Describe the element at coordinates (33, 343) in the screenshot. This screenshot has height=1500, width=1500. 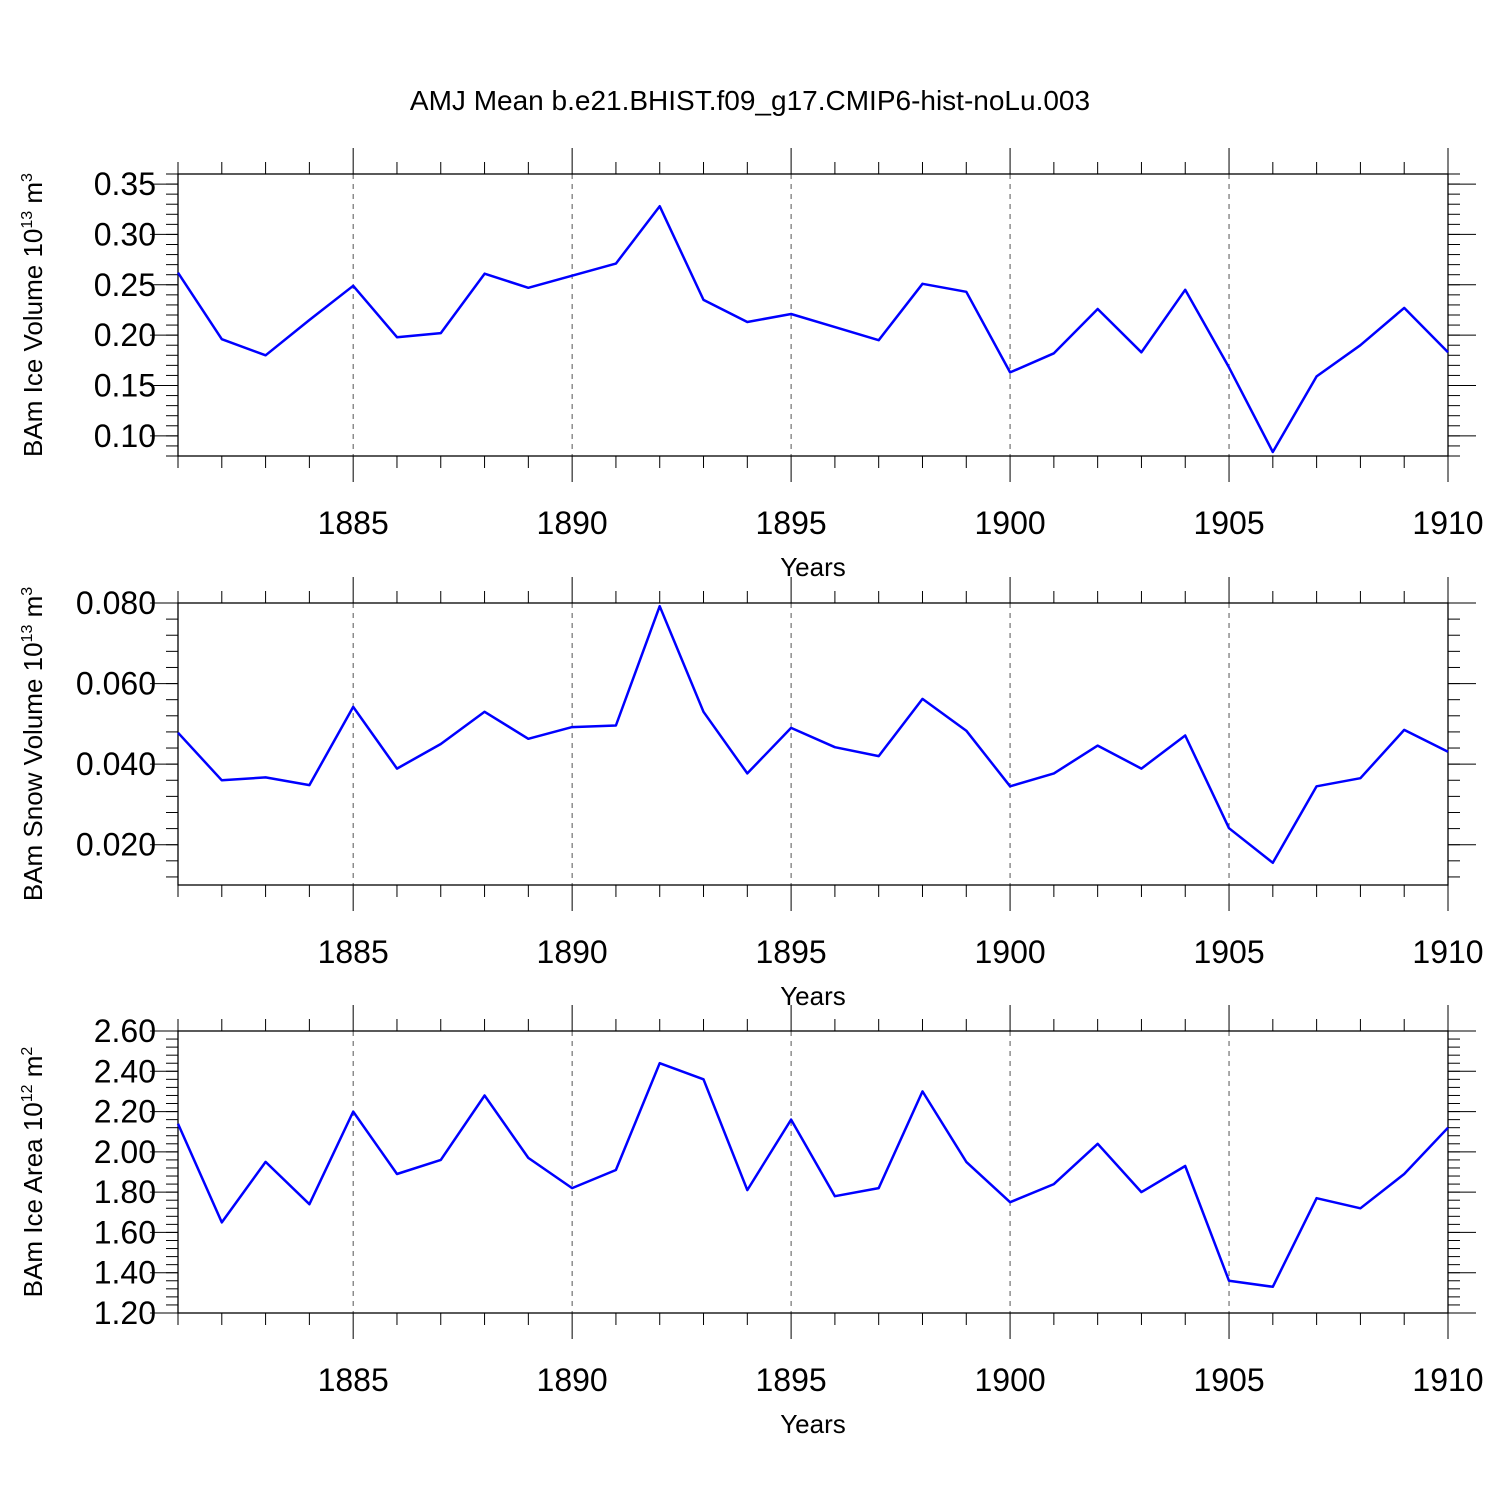
I see `y-axis-label-text: BAm Ice Volume 10` at that location.